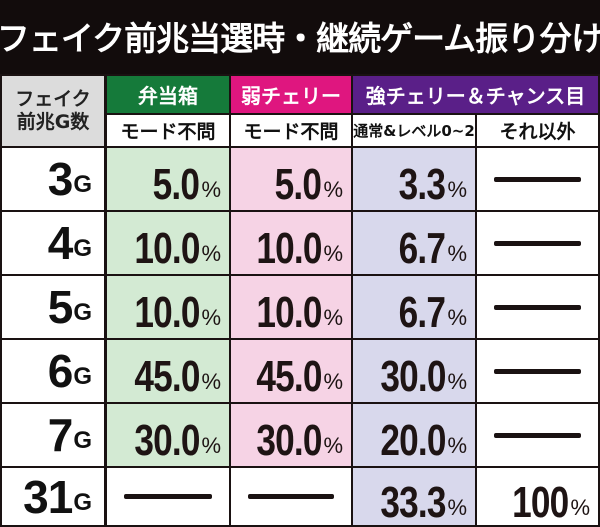 This screenshot has width=600, height=527. I want to click on percent-value: 3.3, so click(422, 184).